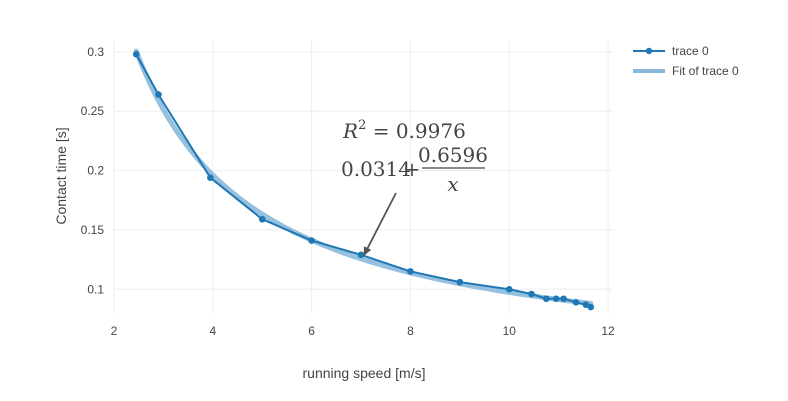 The width and height of the screenshot is (788, 401). Describe the element at coordinates (452, 184) in the screenshot. I see `annotation-denominator: x` at that location.